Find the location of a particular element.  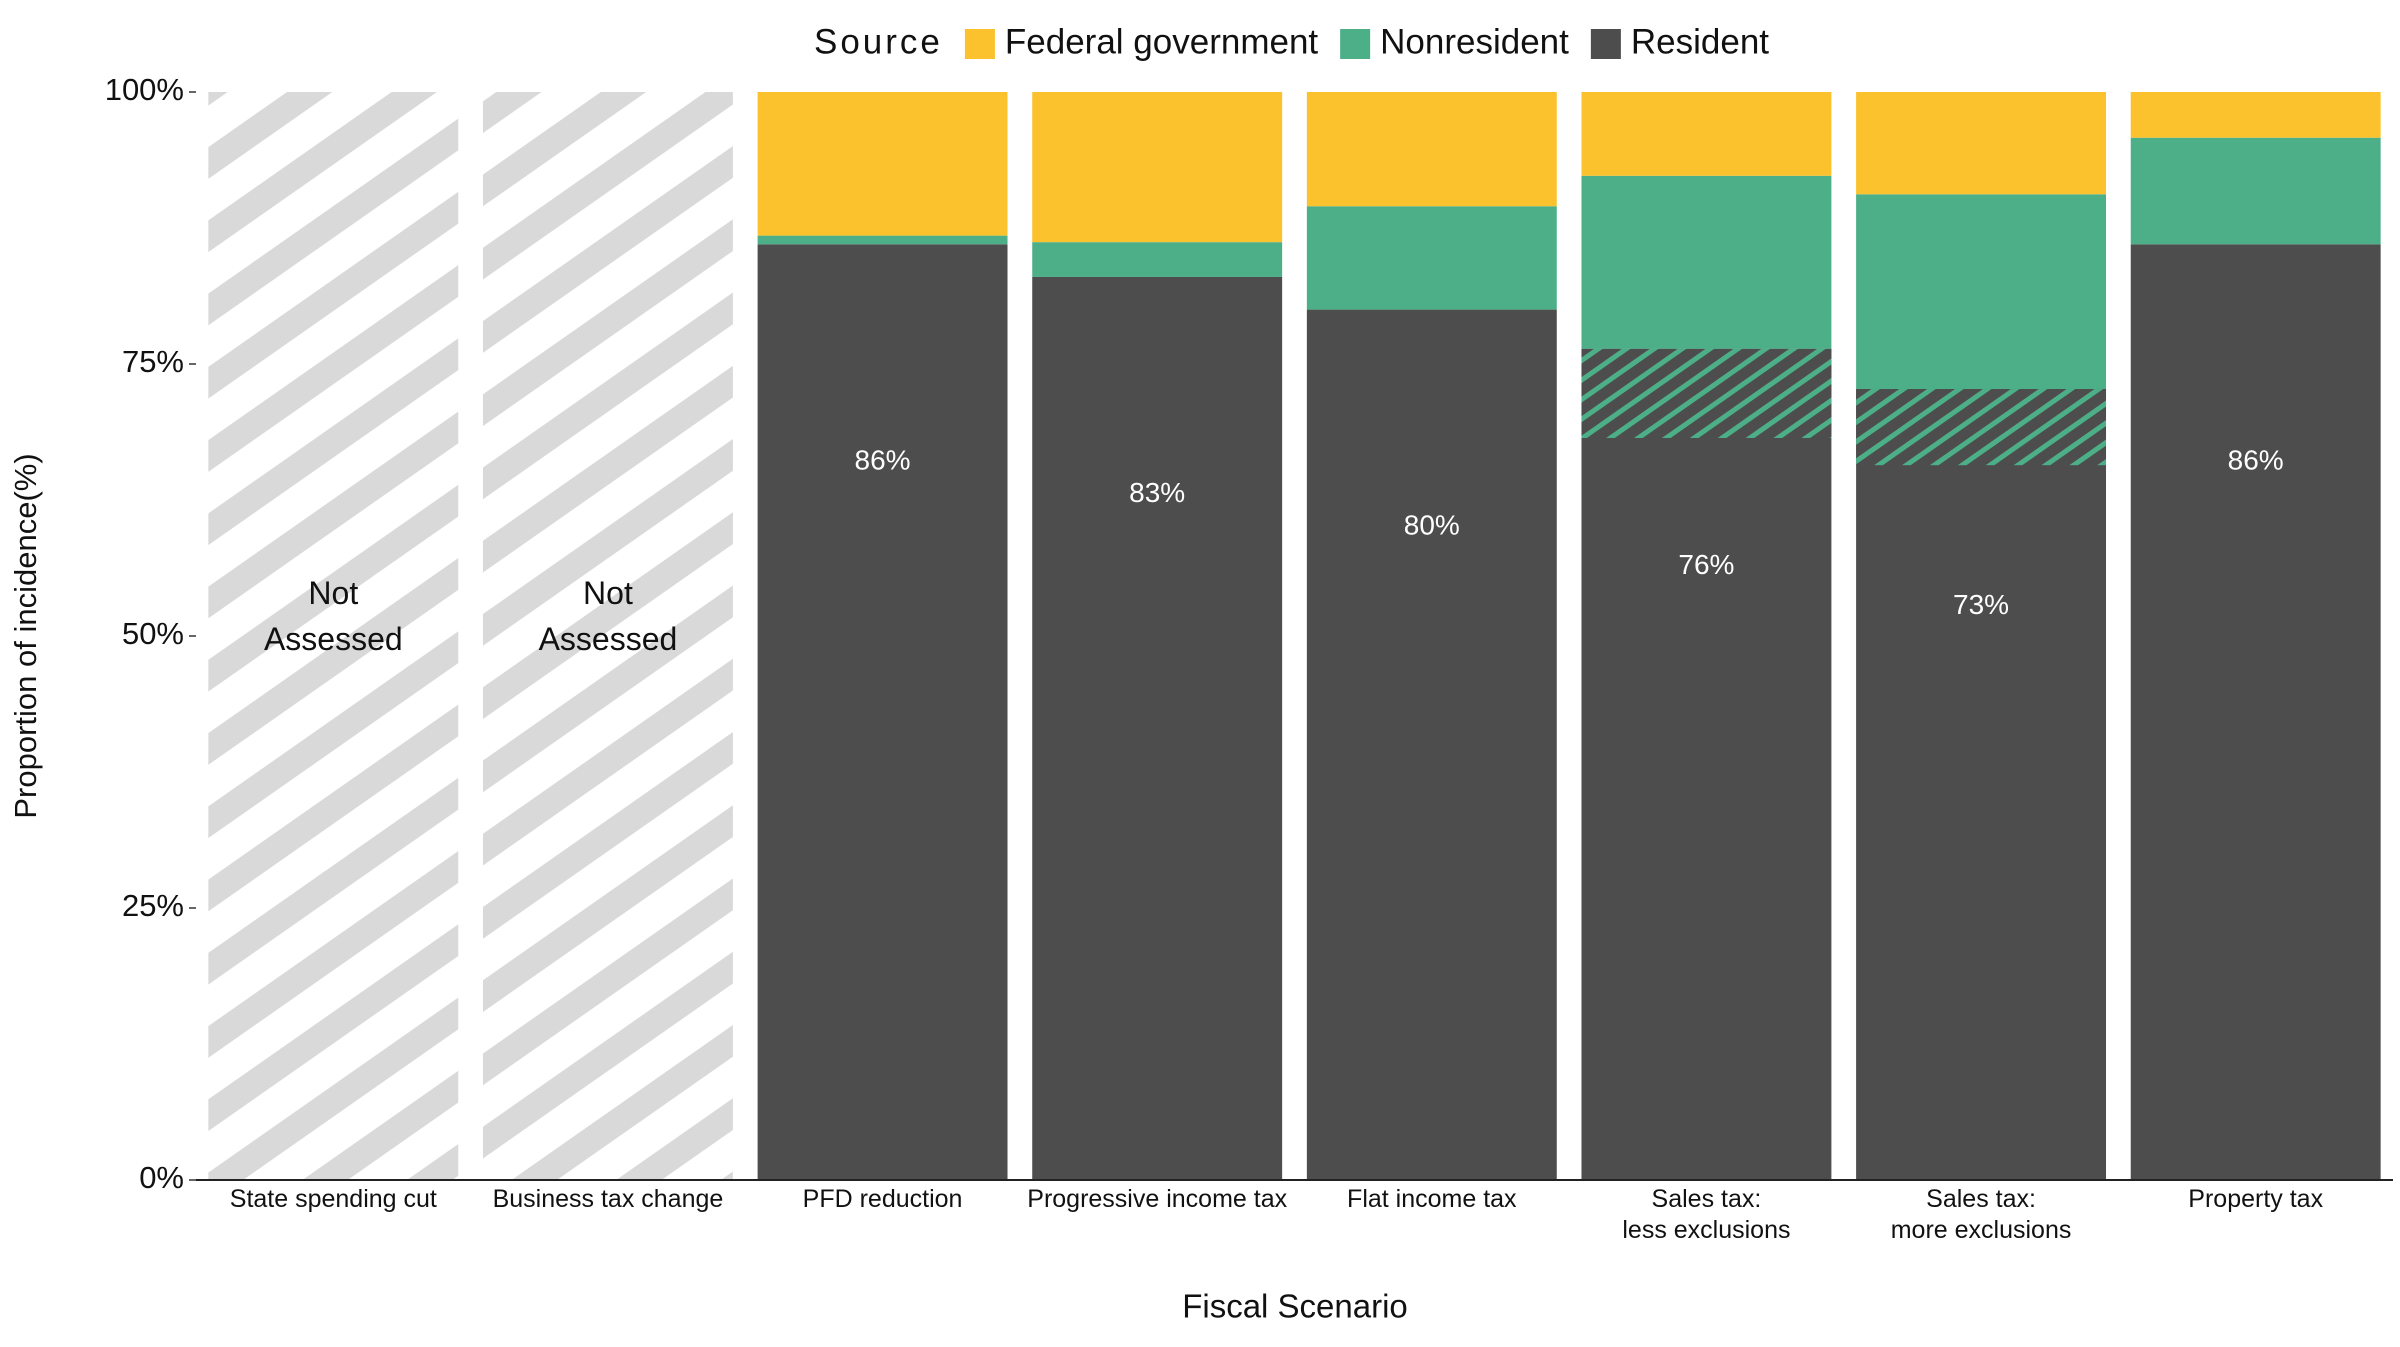

x-tick-label: Progressive income tax is located at coordinates (1157, 1199).